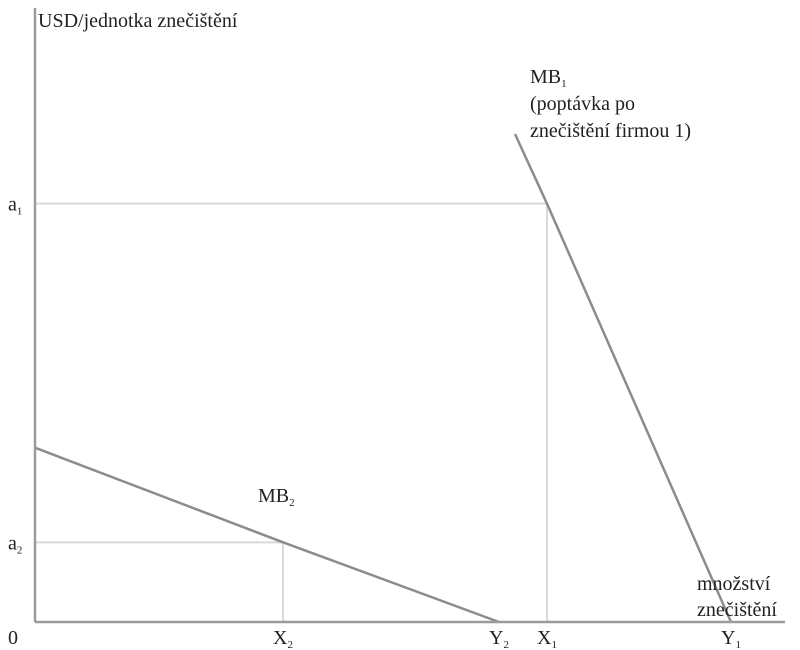  I want to click on x-tick-label-x2: X2, so click(283, 638).